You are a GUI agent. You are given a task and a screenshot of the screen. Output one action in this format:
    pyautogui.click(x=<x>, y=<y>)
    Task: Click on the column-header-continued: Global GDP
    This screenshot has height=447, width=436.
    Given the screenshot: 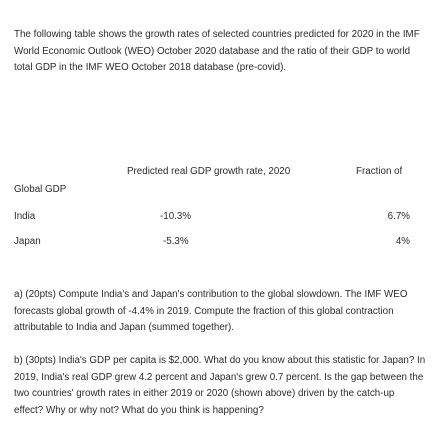 What is the action you would take?
    pyautogui.click(x=40, y=189)
    